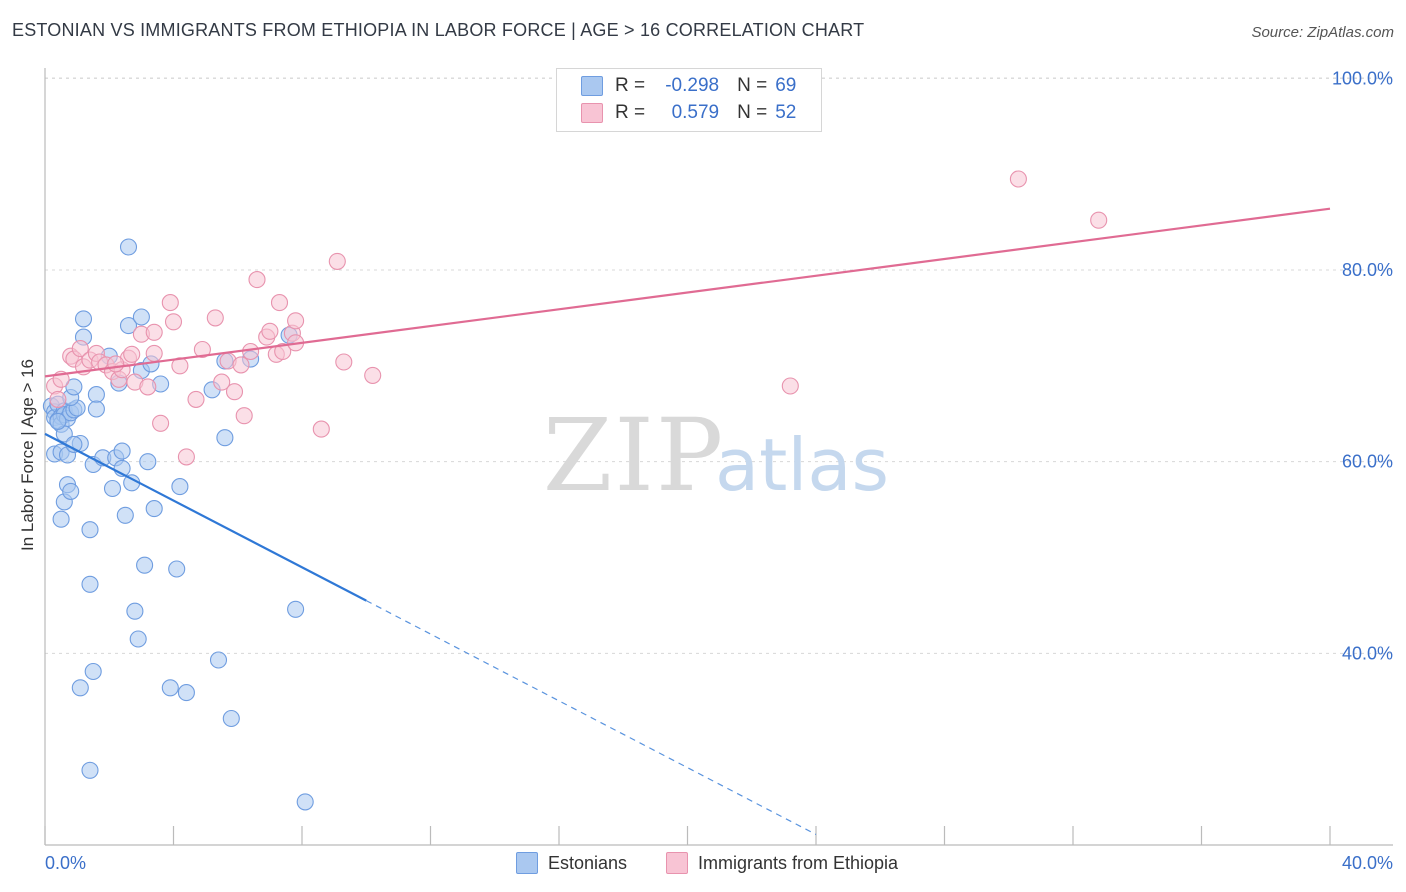  Describe the element at coordinates (1362, 78) in the screenshot. I see `y-tick-label: 100.0%` at that location.